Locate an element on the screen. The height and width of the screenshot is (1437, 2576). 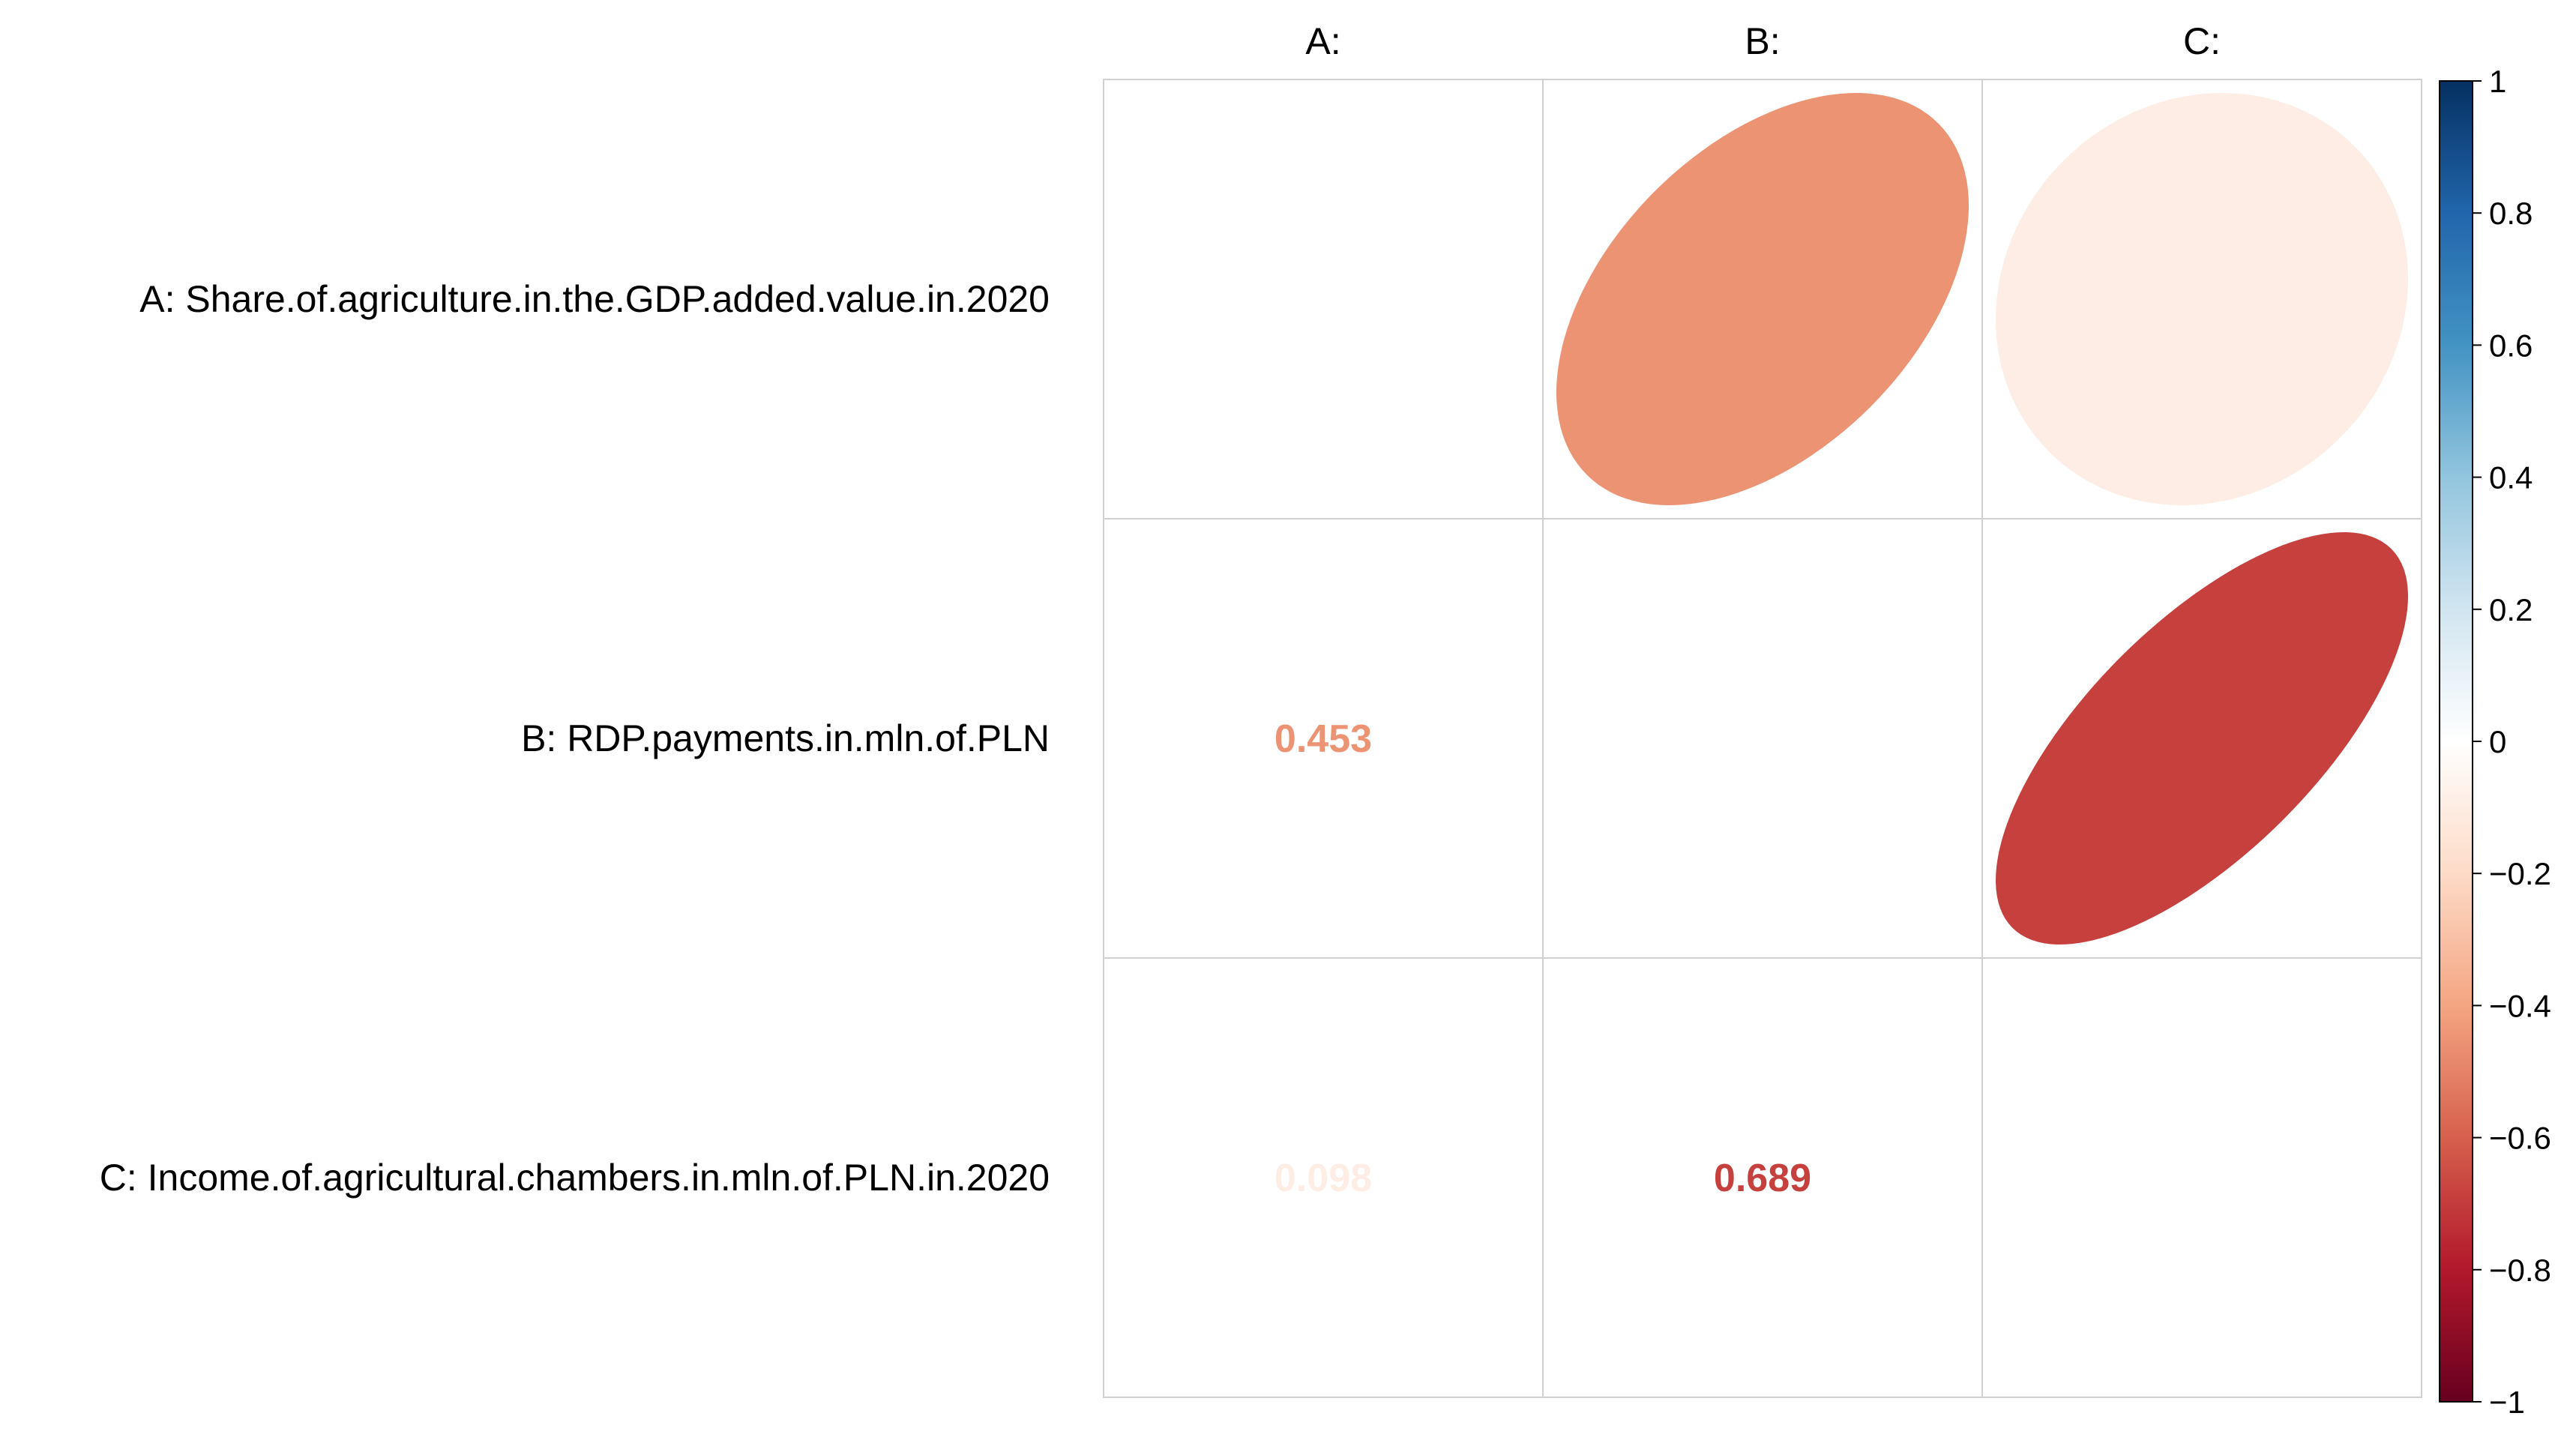
colorbar-tick-label: 0 is located at coordinates (2497, 741).